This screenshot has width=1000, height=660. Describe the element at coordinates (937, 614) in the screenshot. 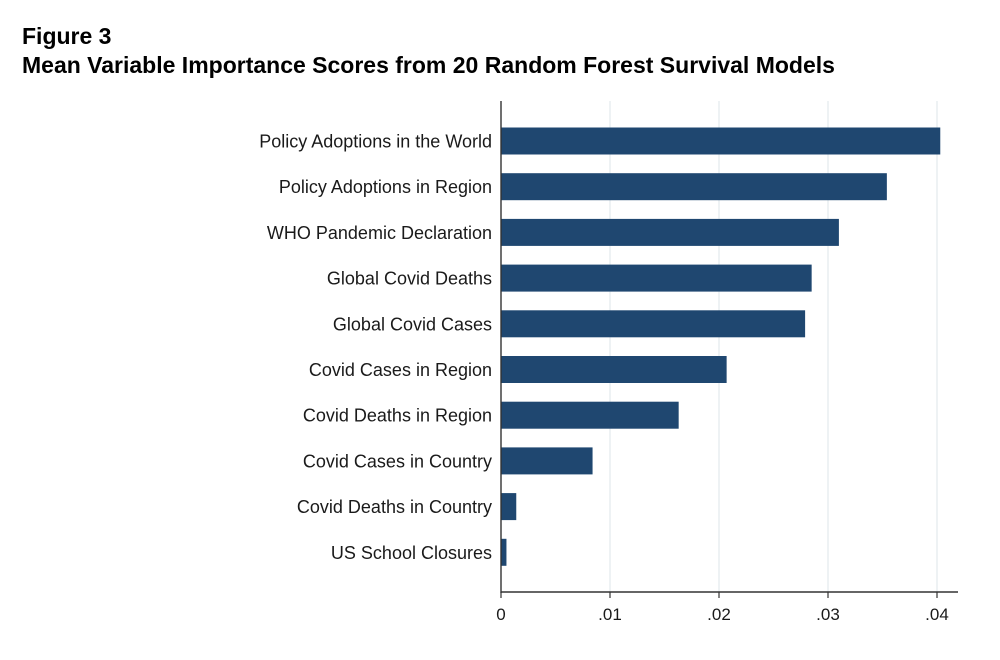

I see `x-tick-label-4: .04` at that location.